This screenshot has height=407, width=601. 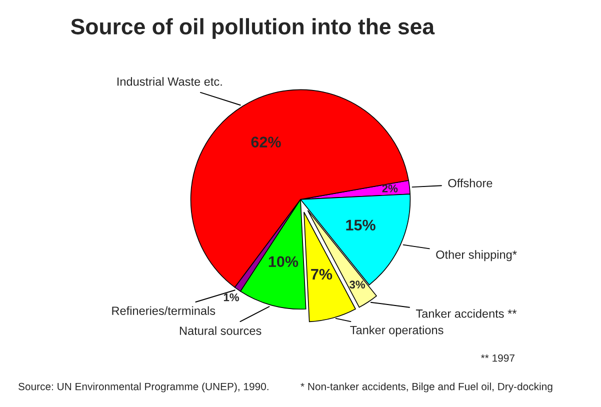 I want to click on data-label: 15%, so click(x=361, y=225).